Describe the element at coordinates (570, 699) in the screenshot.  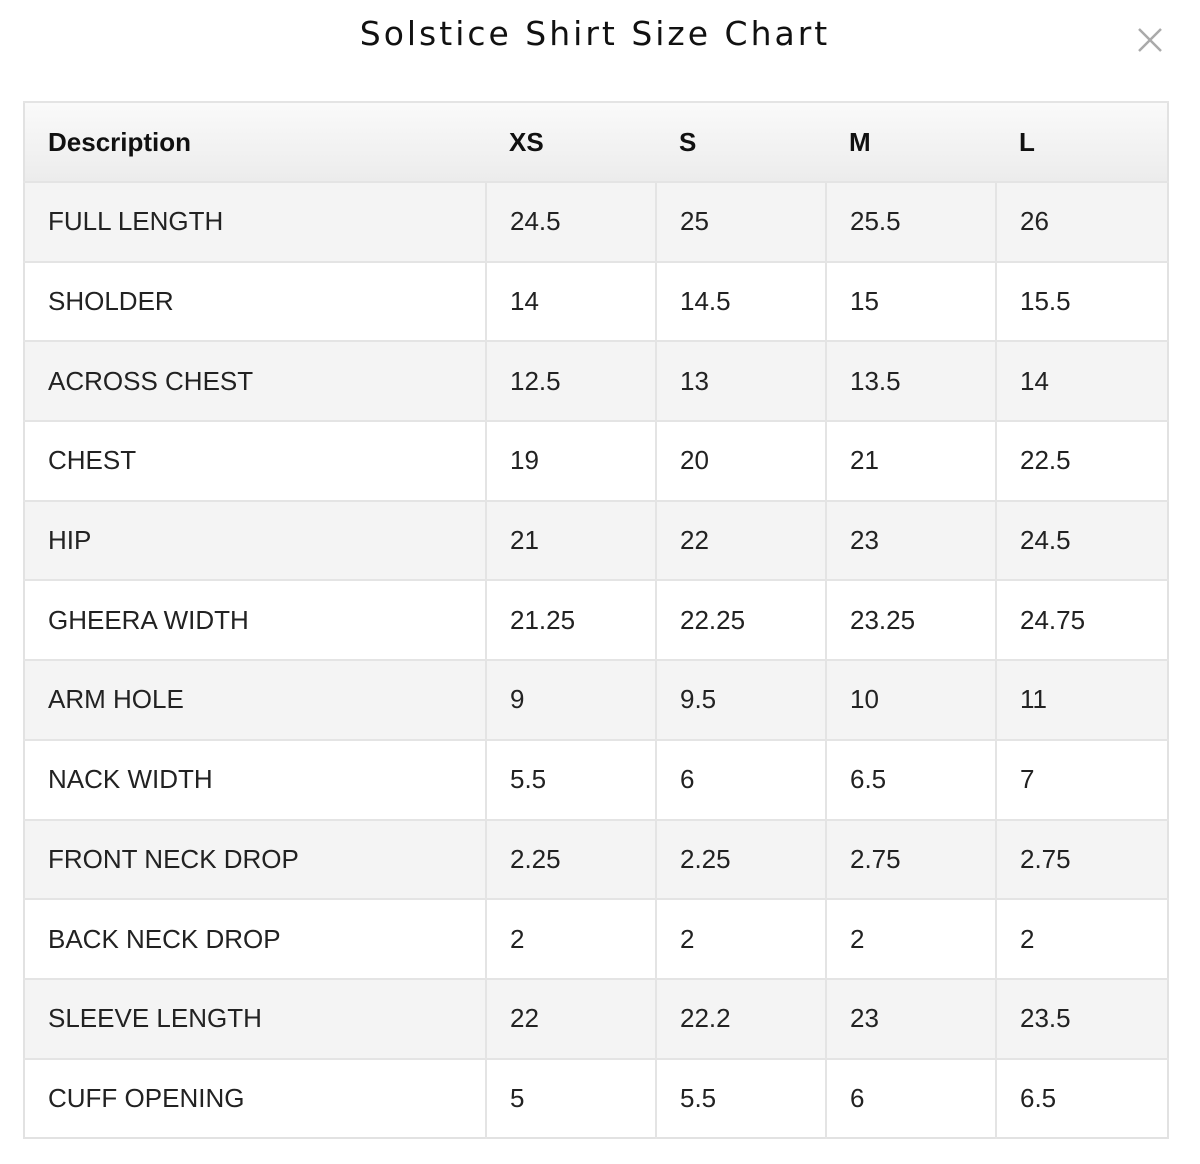
I see `cell: 9` at that location.